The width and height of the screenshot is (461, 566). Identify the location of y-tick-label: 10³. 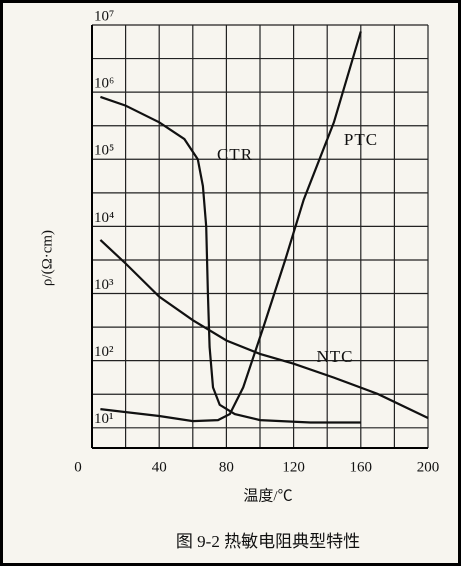
(104, 285).